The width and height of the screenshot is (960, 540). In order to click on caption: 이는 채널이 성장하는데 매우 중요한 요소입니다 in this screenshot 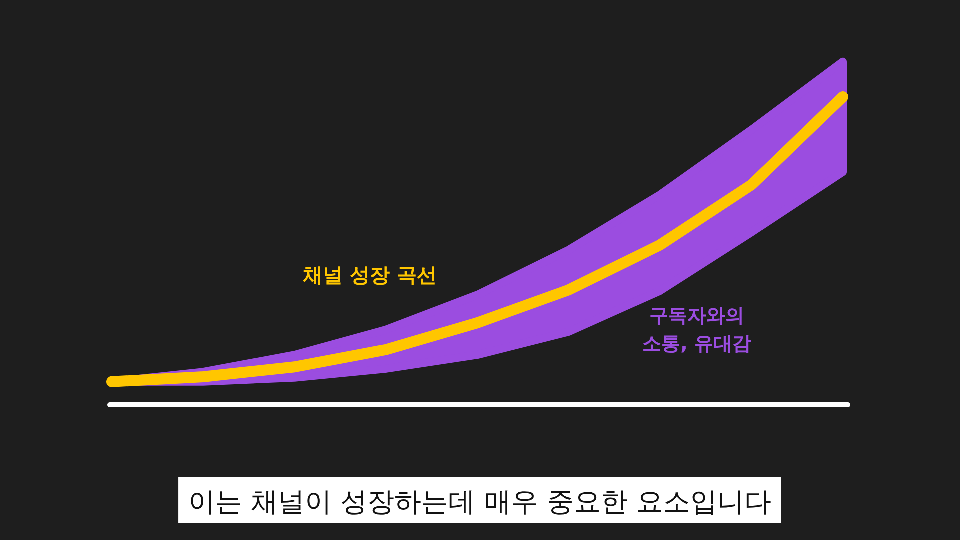, I will do `click(480, 500)`.